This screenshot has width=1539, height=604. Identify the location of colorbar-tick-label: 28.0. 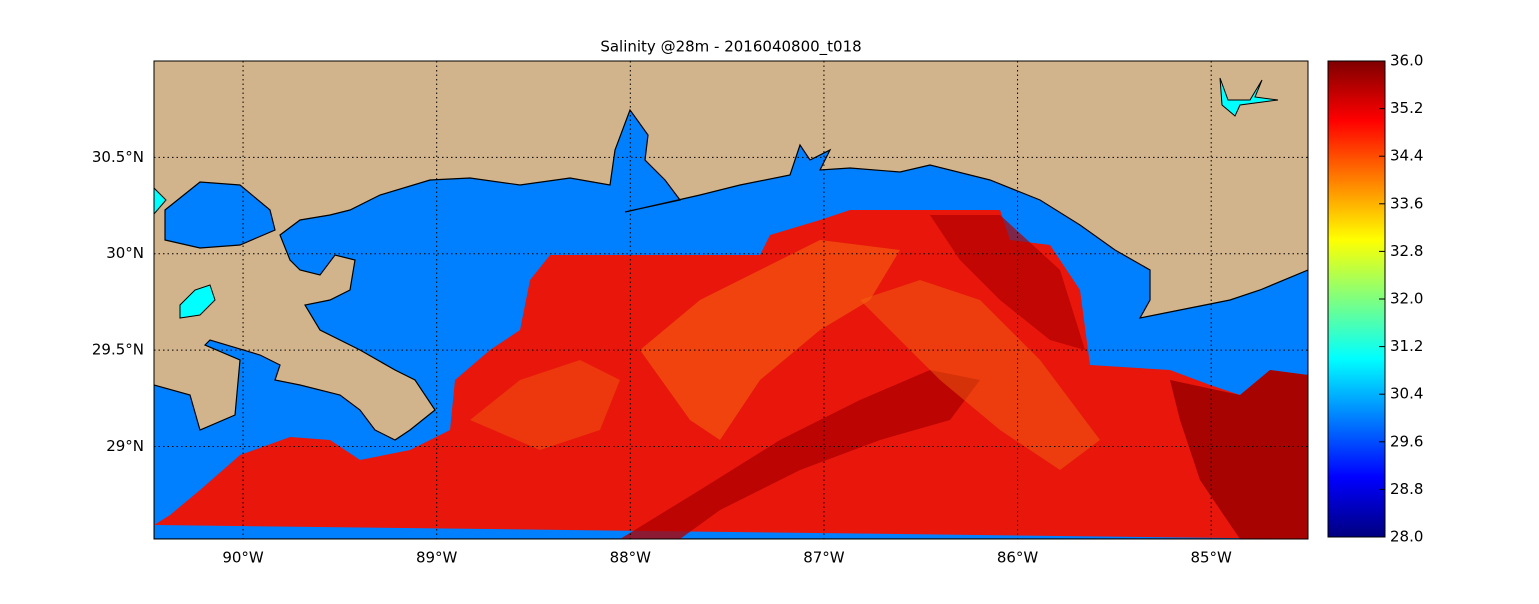
(1406, 537).